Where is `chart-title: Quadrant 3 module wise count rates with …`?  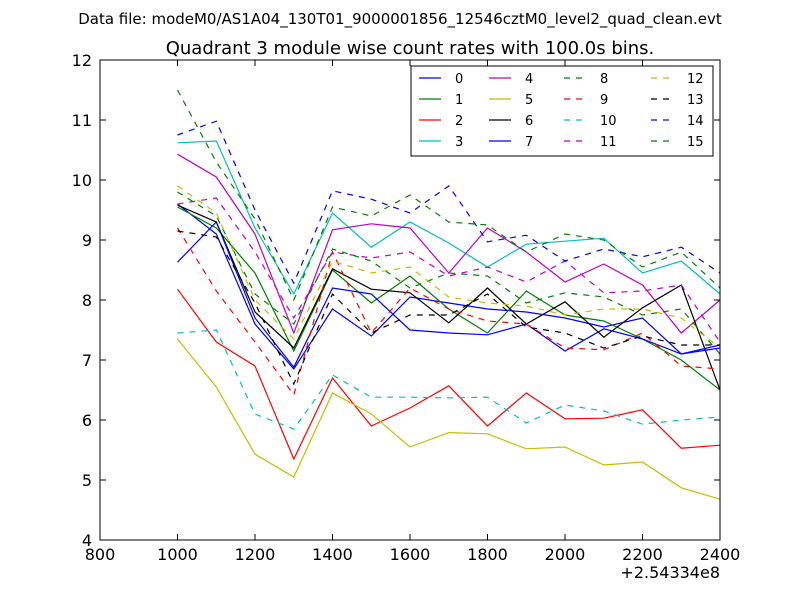 chart-title: Quadrant 3 module wise count rates with … is located at coordinates (410, 48).